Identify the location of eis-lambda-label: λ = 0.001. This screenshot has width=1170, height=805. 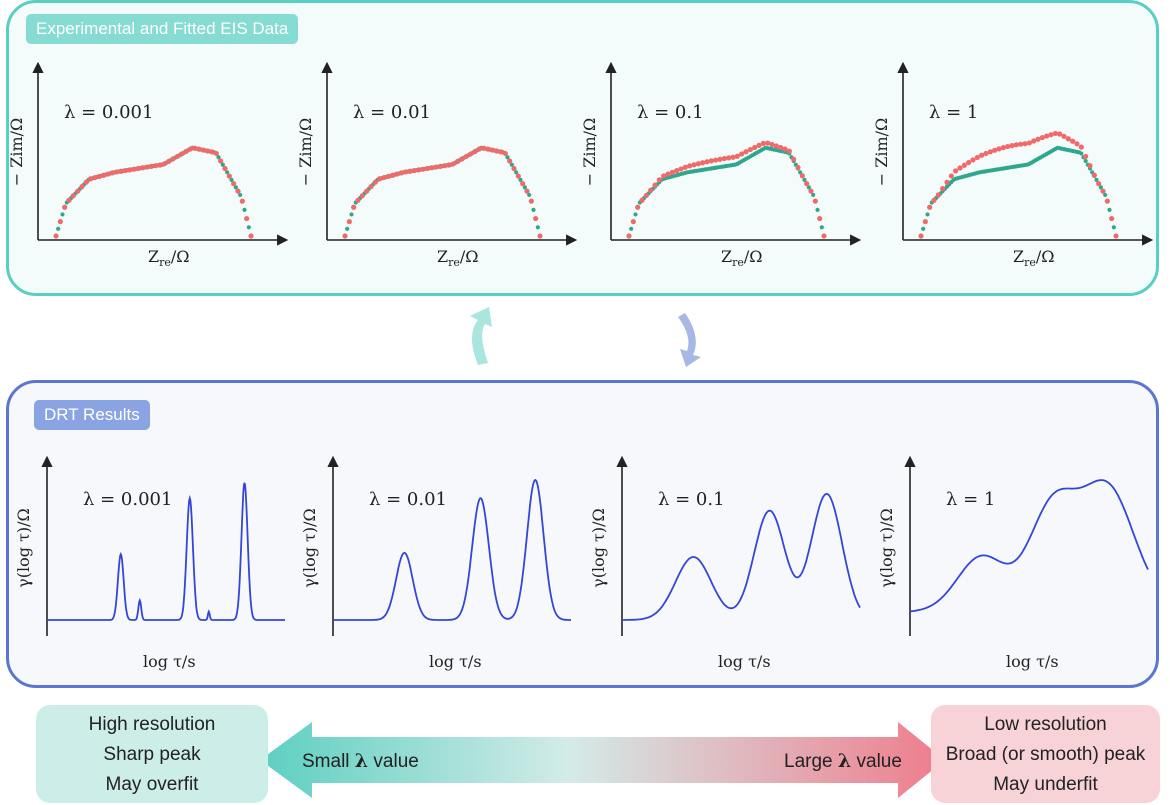
(108, 112).